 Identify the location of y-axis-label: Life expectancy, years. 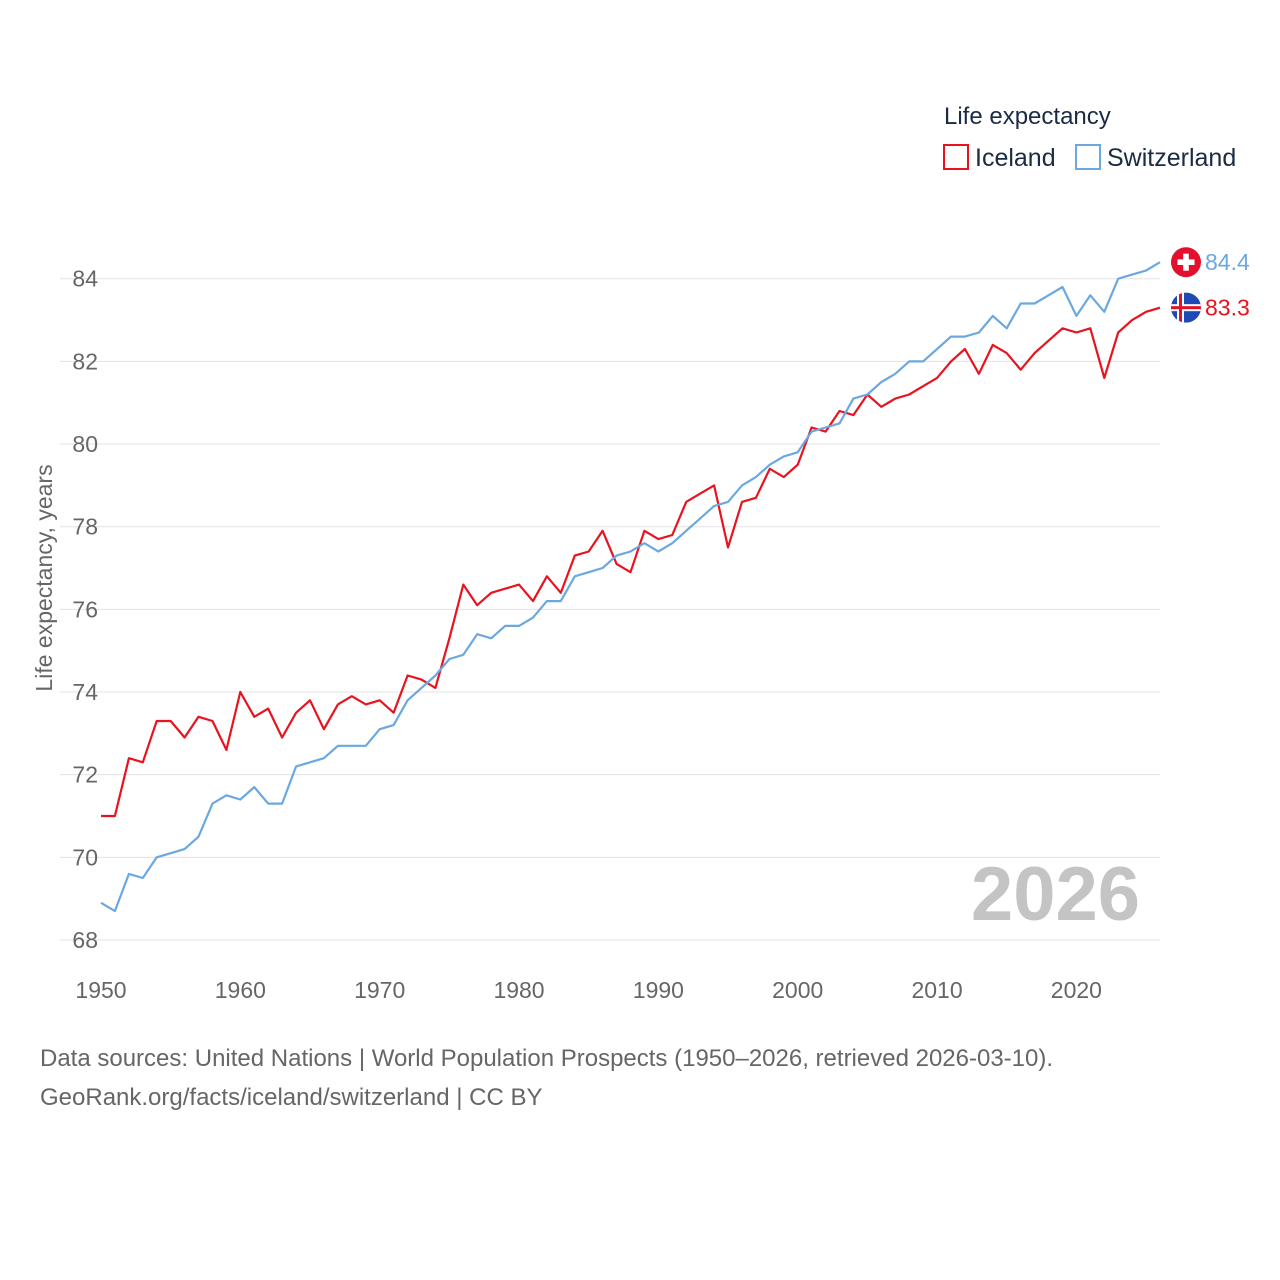
(44, 577).